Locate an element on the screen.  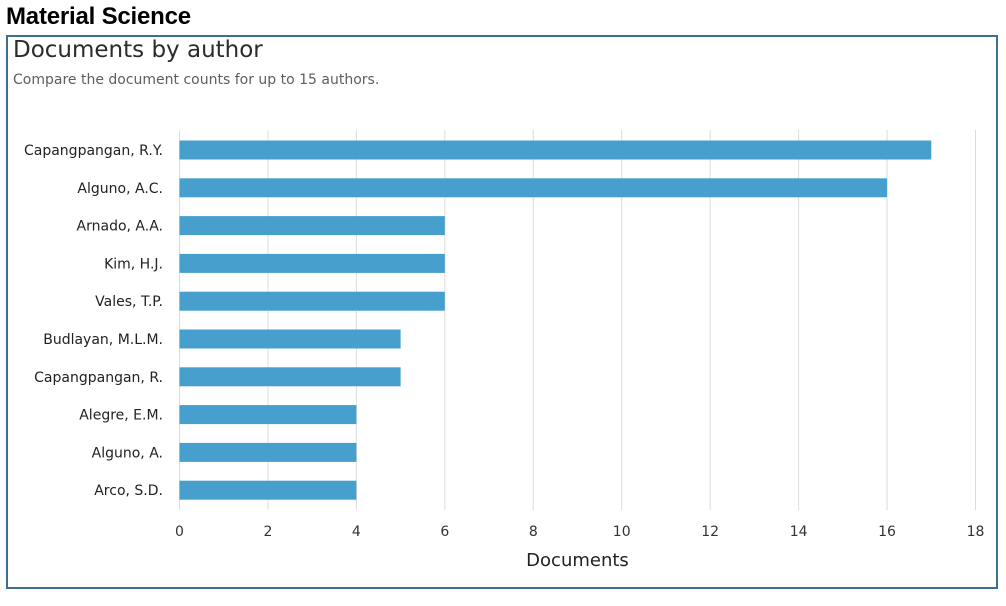
category-label: Capangpangan, R.Y. is located at coordinates (93, 151).